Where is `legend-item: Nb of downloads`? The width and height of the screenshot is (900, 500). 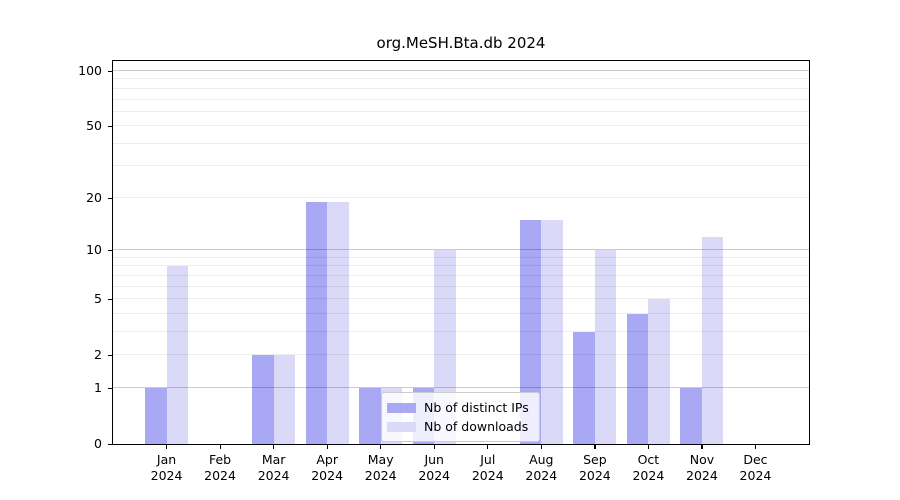 legend-item: Nb of downloads is located at coordinates (458, 426).